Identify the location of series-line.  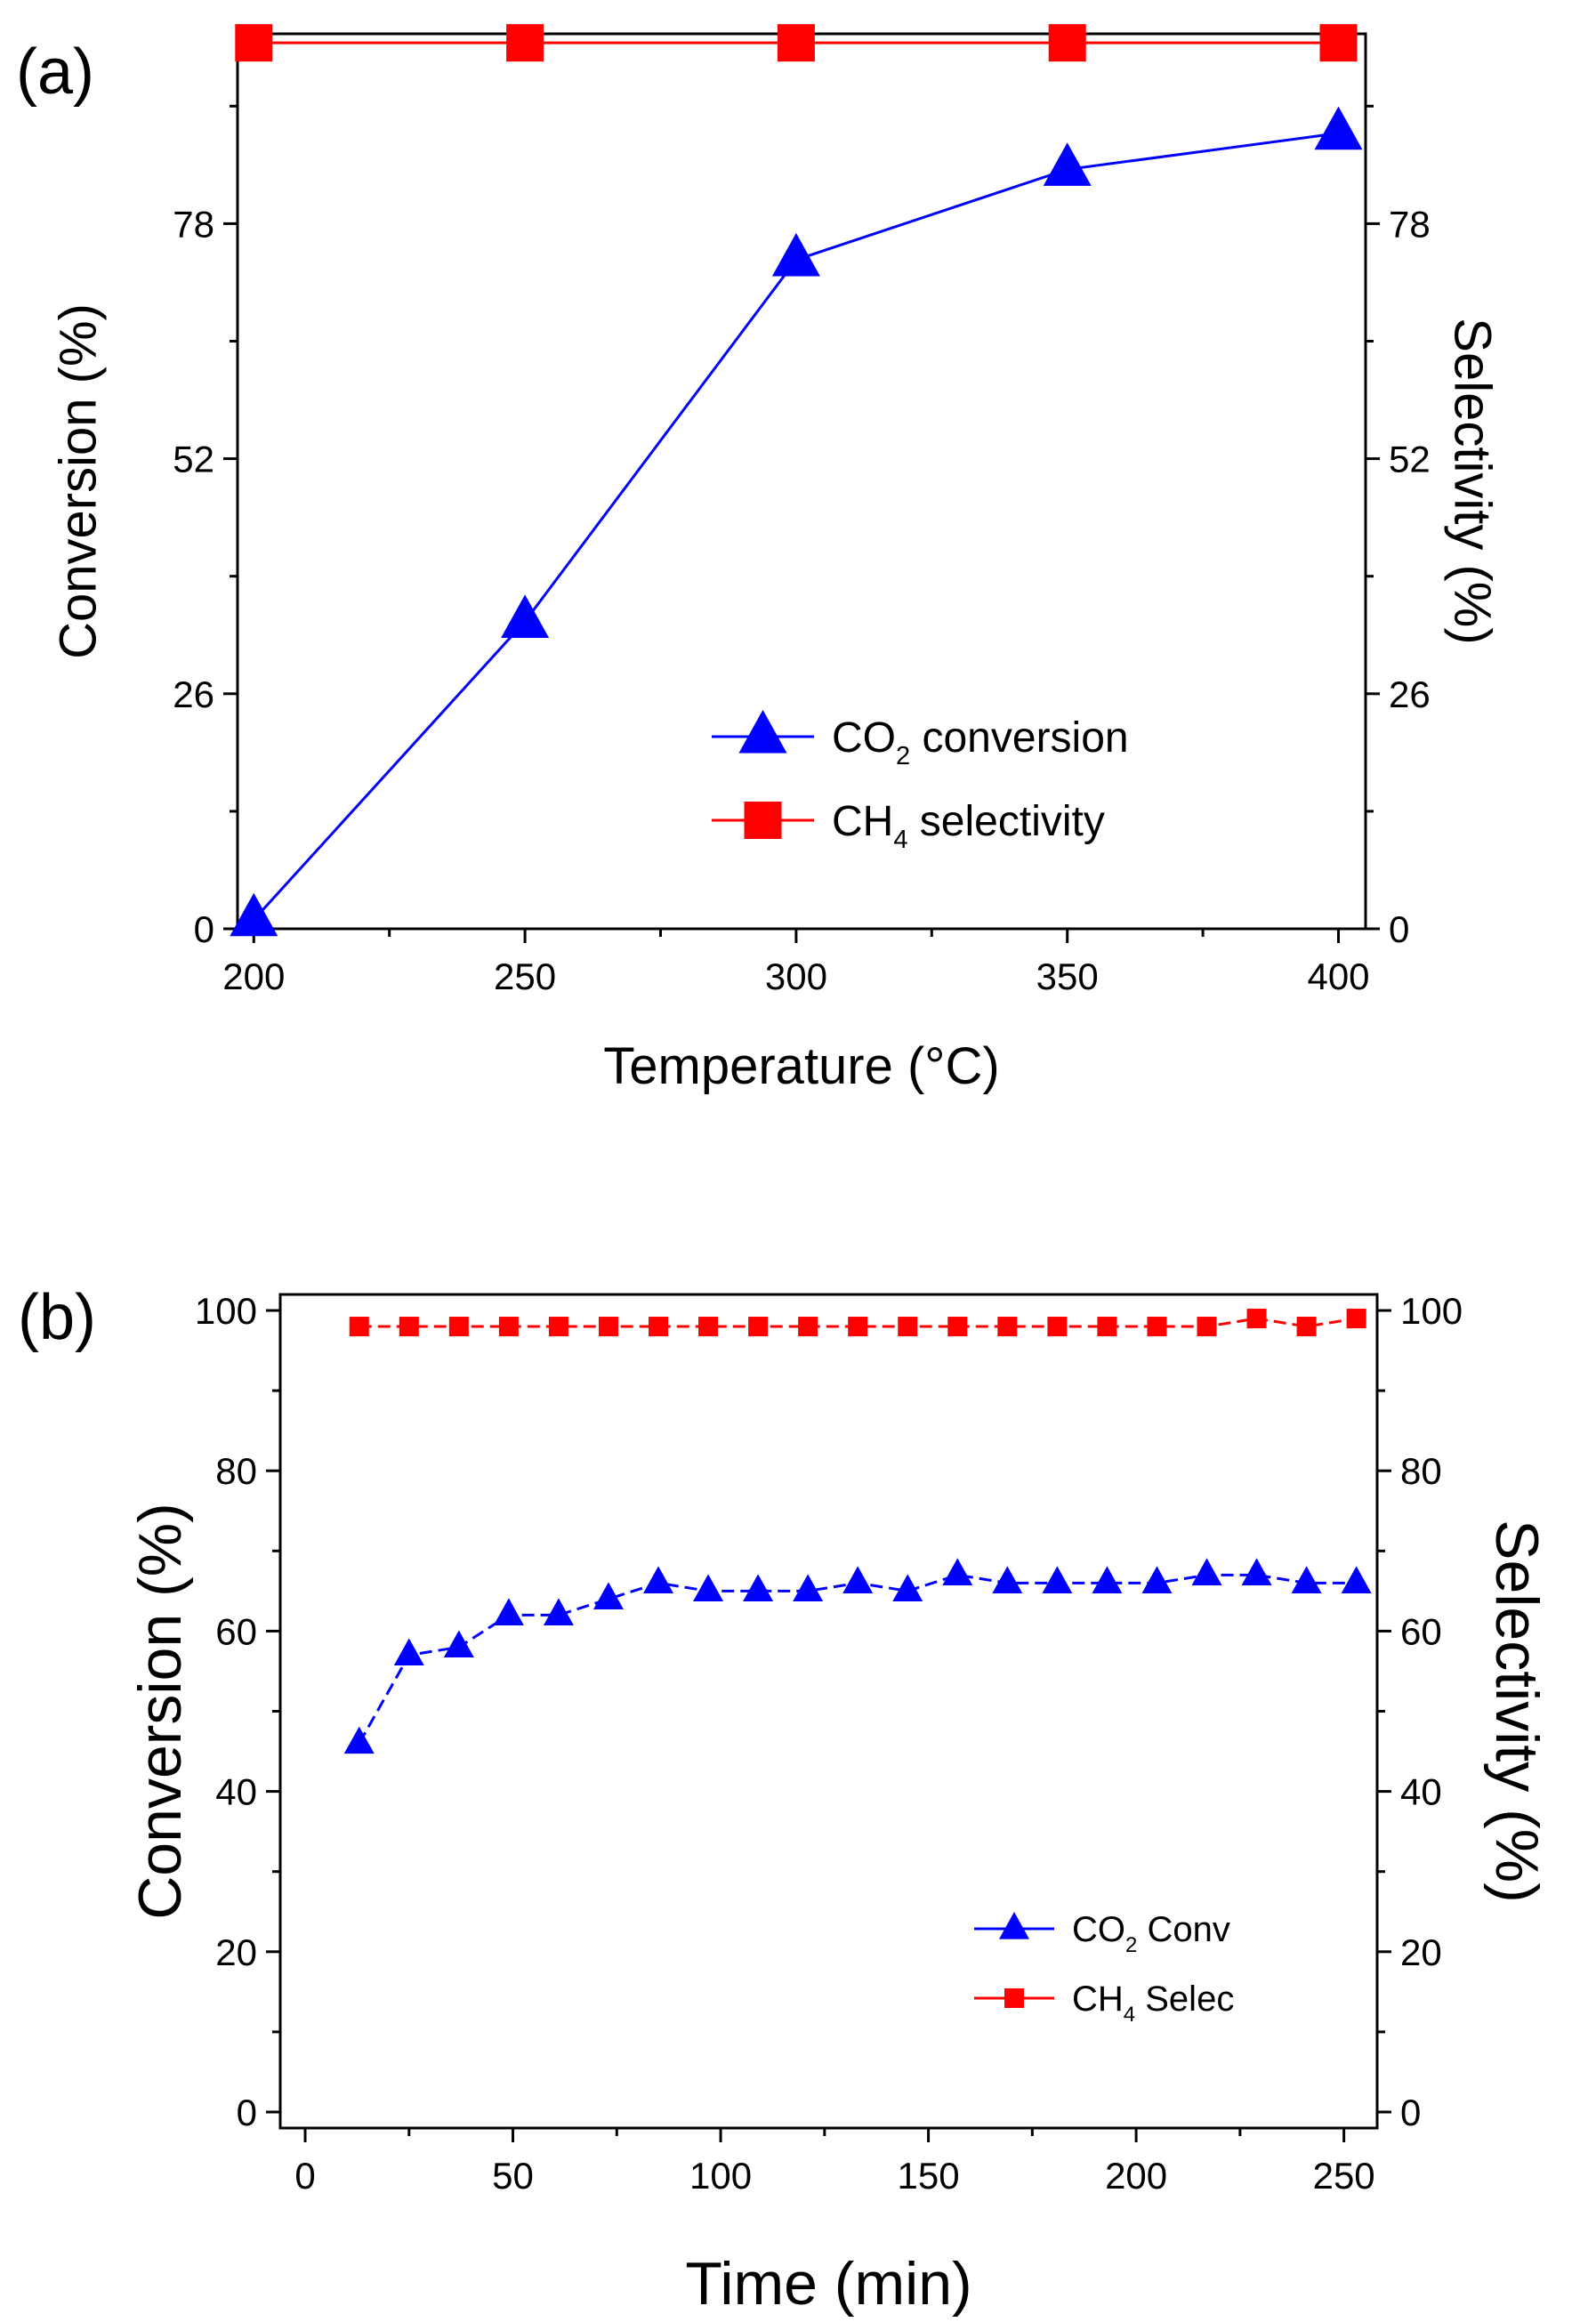
(858, 1322).